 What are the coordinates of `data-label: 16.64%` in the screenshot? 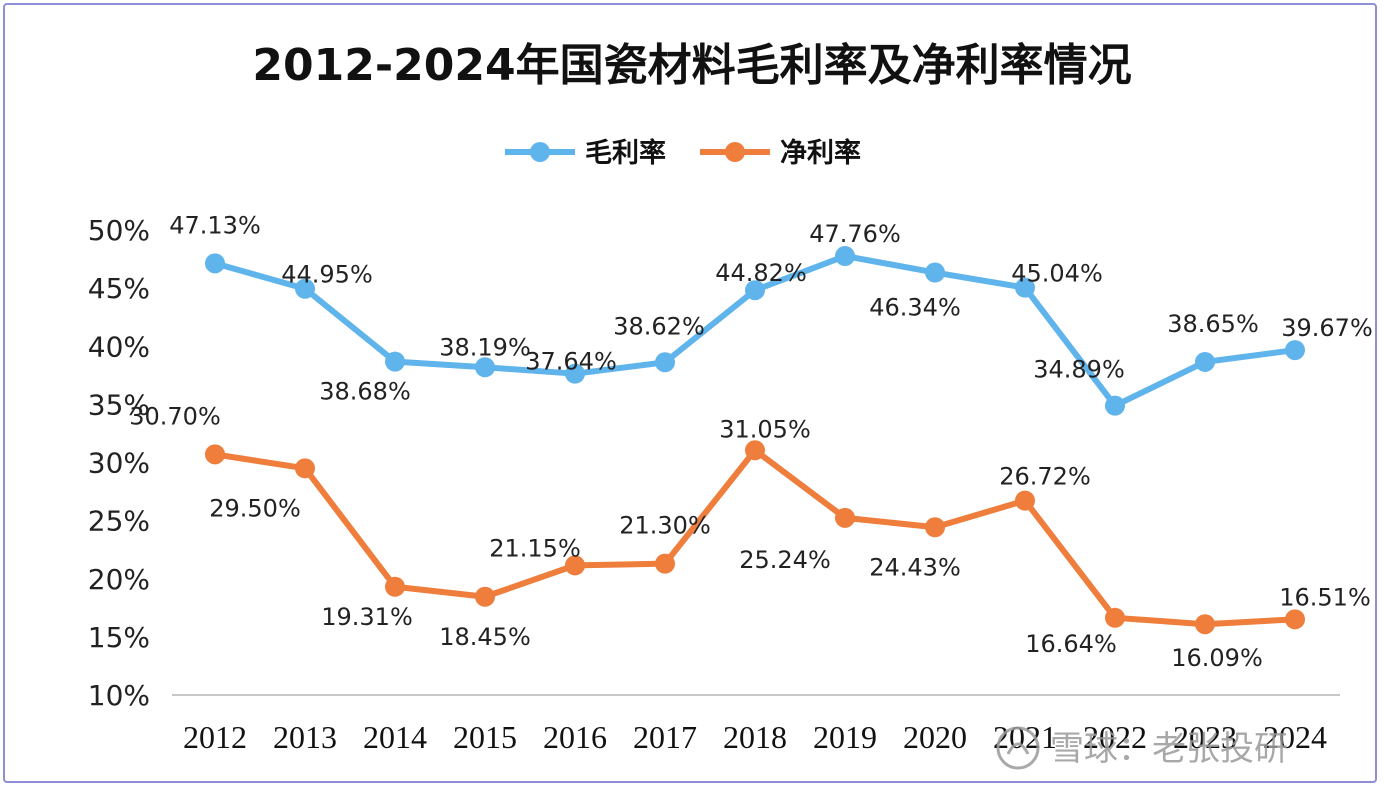 It's located at (1071, 644).